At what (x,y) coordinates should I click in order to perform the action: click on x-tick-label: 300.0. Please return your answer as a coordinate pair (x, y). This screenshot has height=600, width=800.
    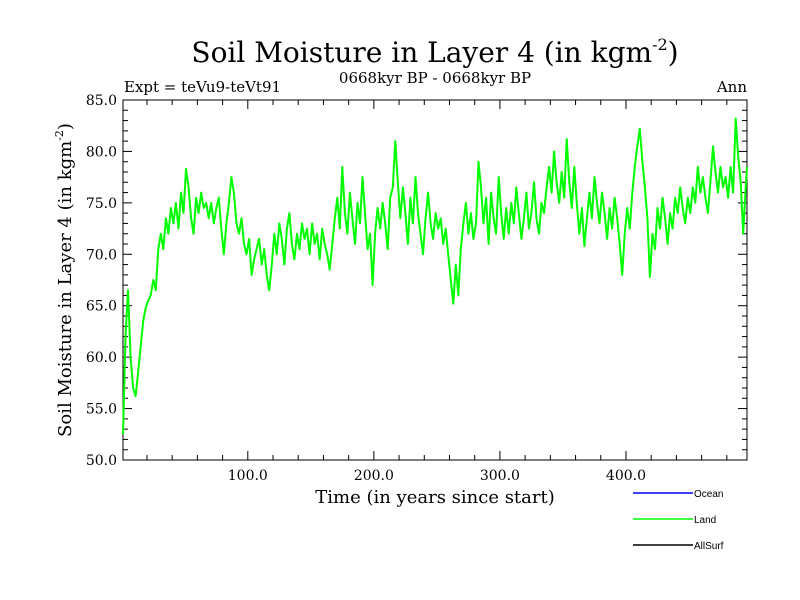
    Looking at the image, I should click on (500, 476).